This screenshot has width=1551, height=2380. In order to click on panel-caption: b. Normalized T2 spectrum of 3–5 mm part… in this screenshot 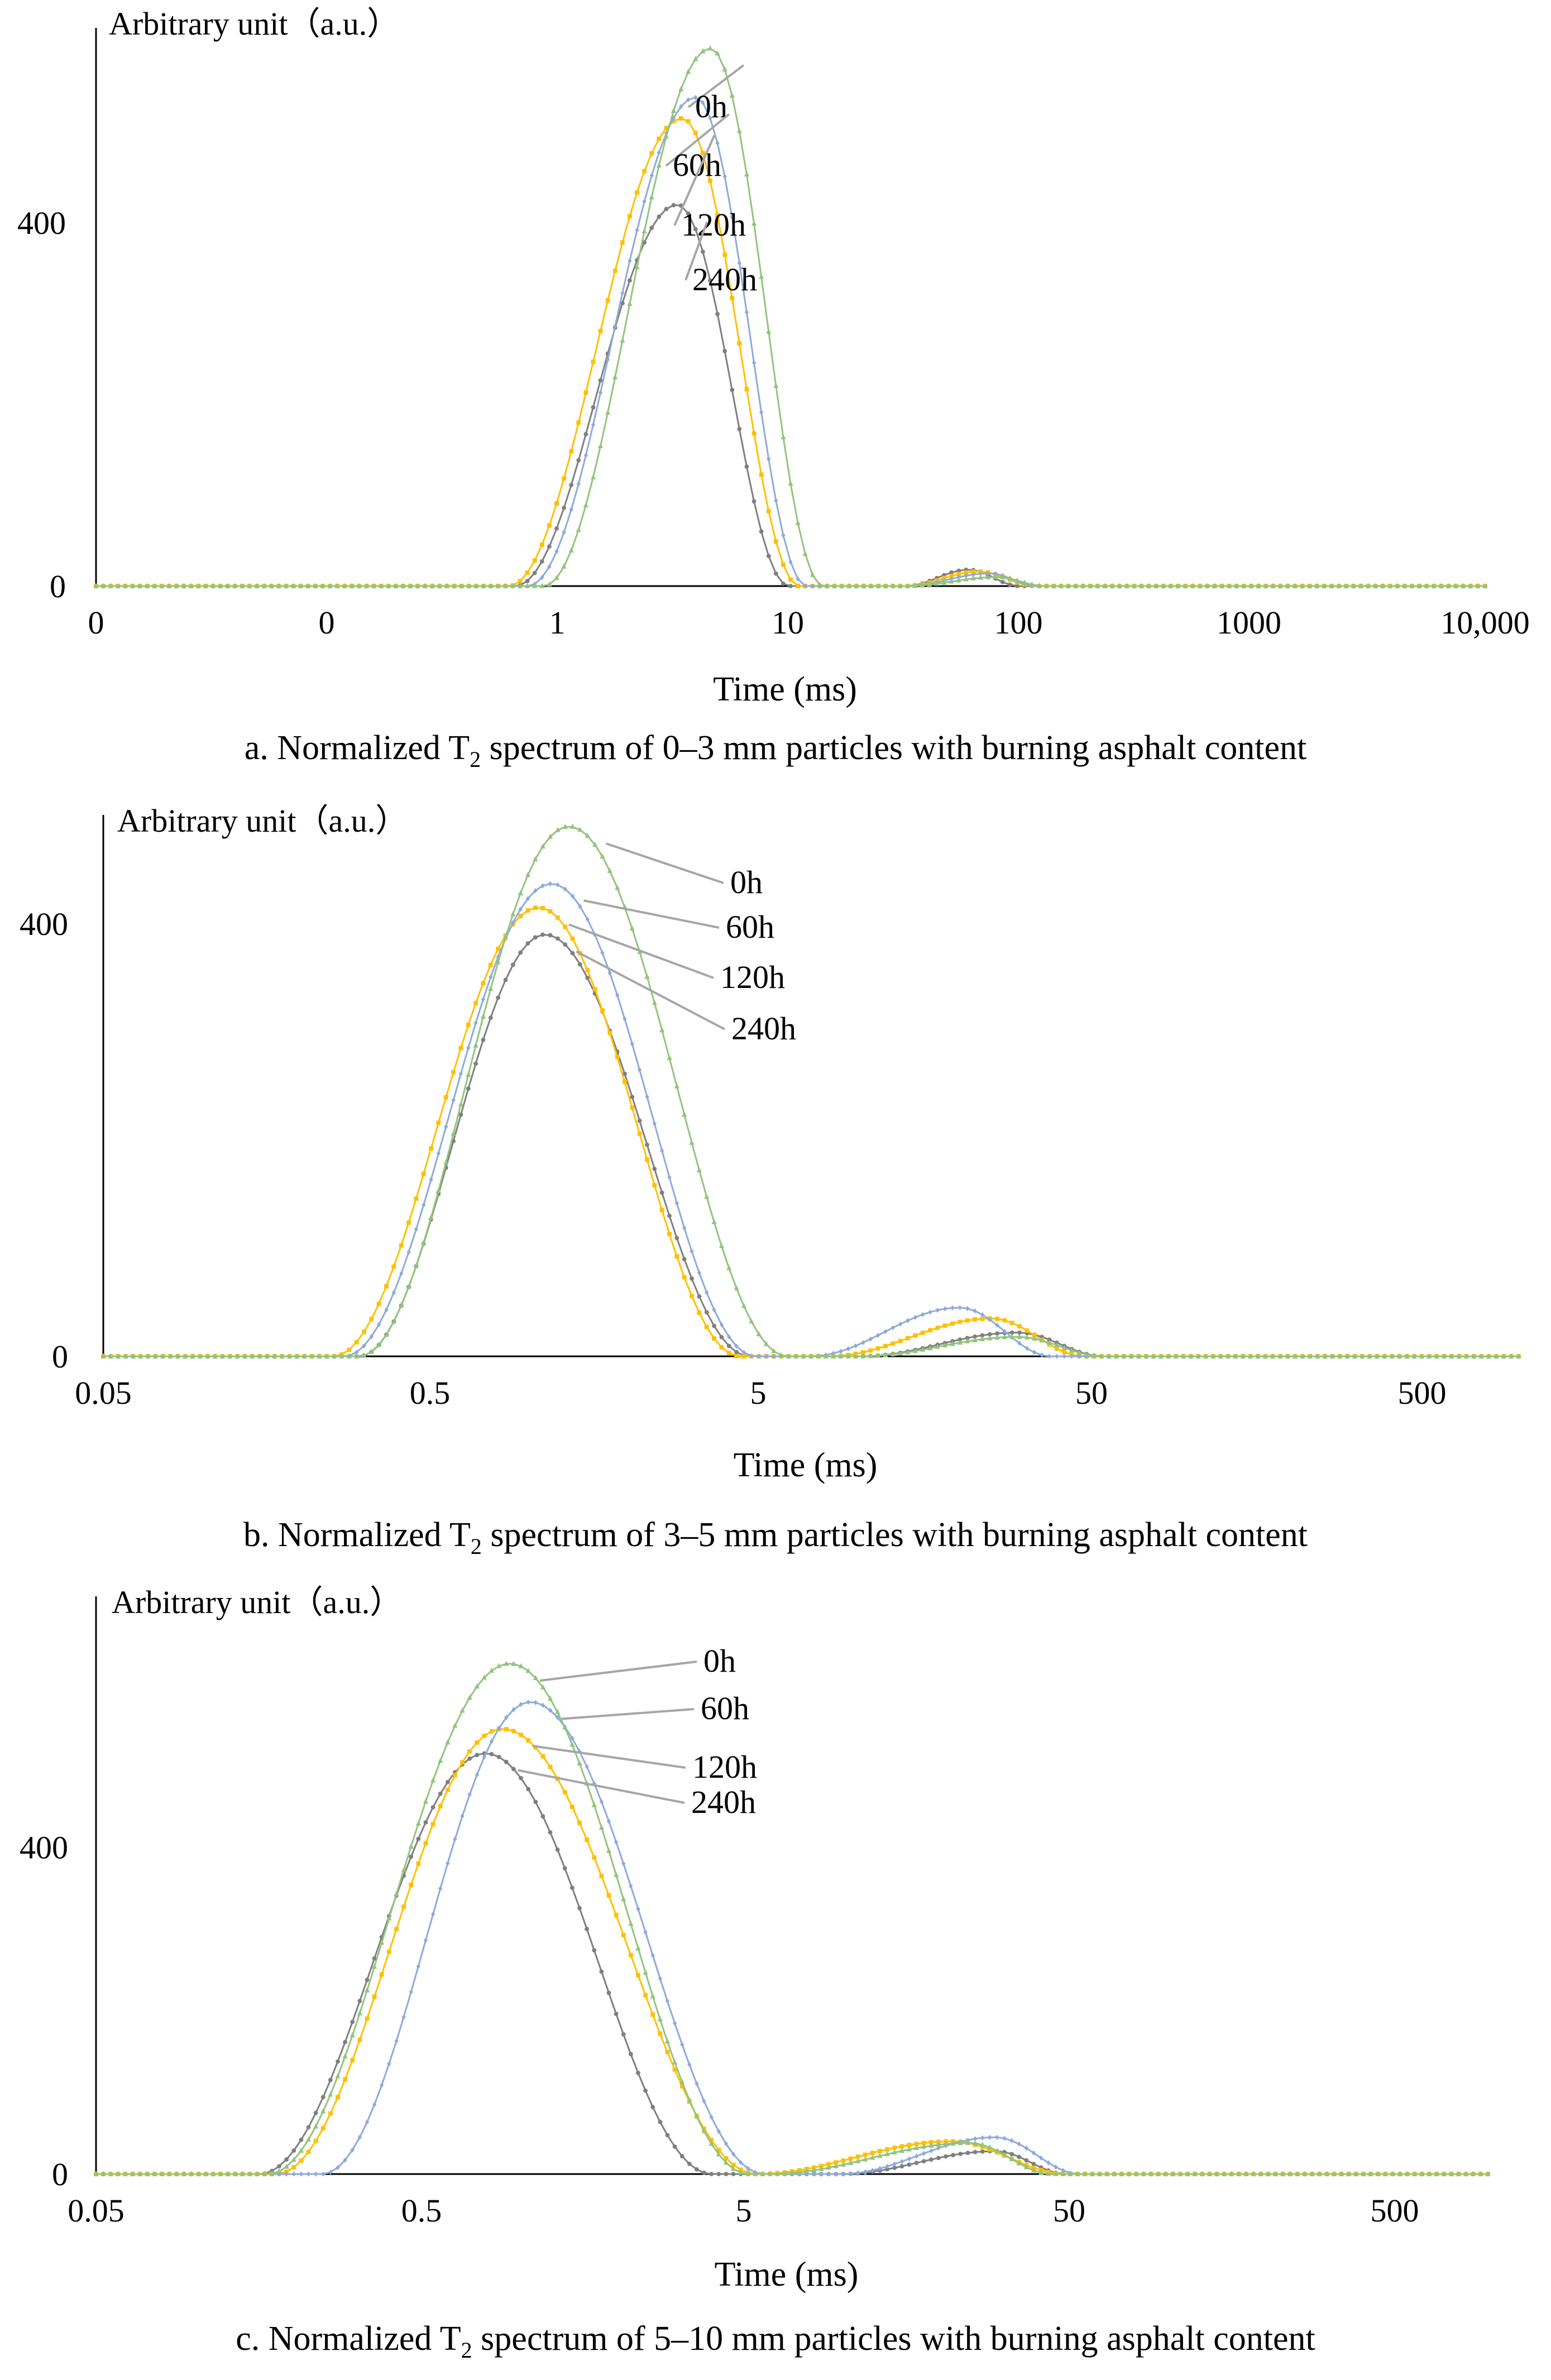, I will do `click(775, 1537)`.